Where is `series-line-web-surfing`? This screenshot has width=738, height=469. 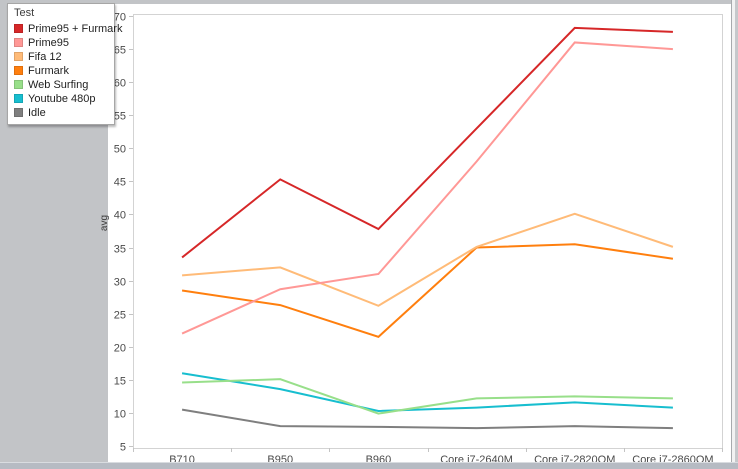
series-line-web-surfing is located at coordinates (427, 396).